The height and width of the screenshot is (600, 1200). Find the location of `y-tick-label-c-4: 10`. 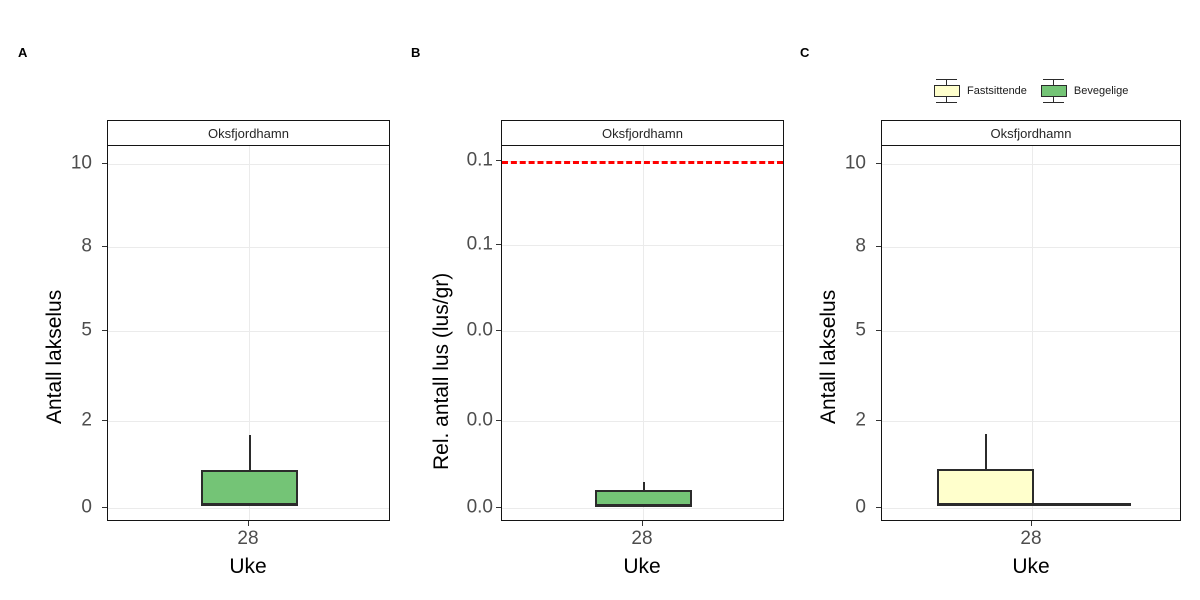

y-tick-label-c-4: 10 is located at coordinates (855, 163).